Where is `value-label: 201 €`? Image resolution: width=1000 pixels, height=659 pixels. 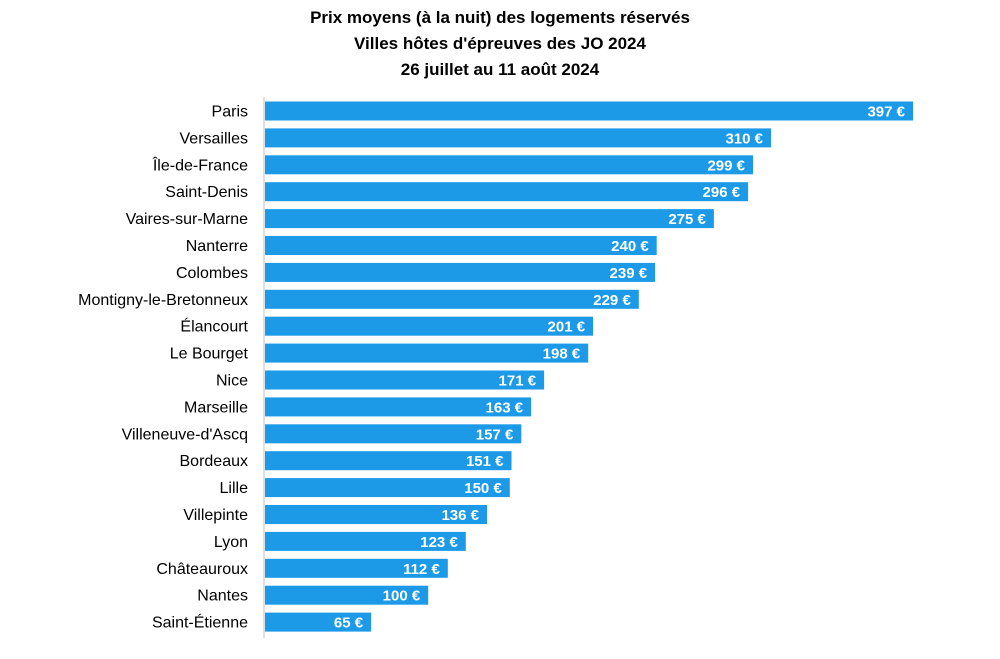 value-label: 201 € is located at coordinates (567, 327).